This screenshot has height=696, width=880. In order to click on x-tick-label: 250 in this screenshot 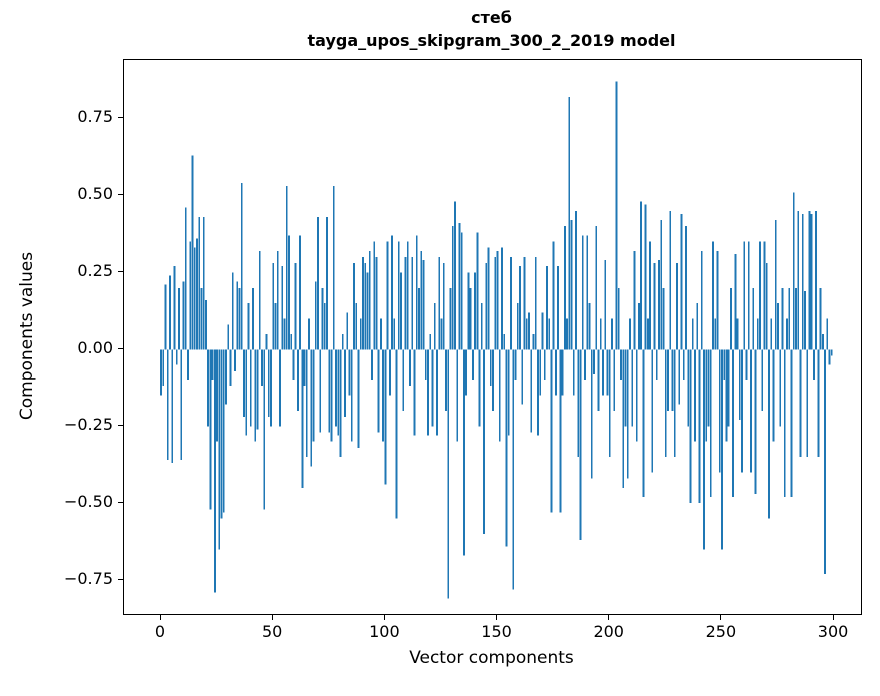, I will do `click(721, 631)`.